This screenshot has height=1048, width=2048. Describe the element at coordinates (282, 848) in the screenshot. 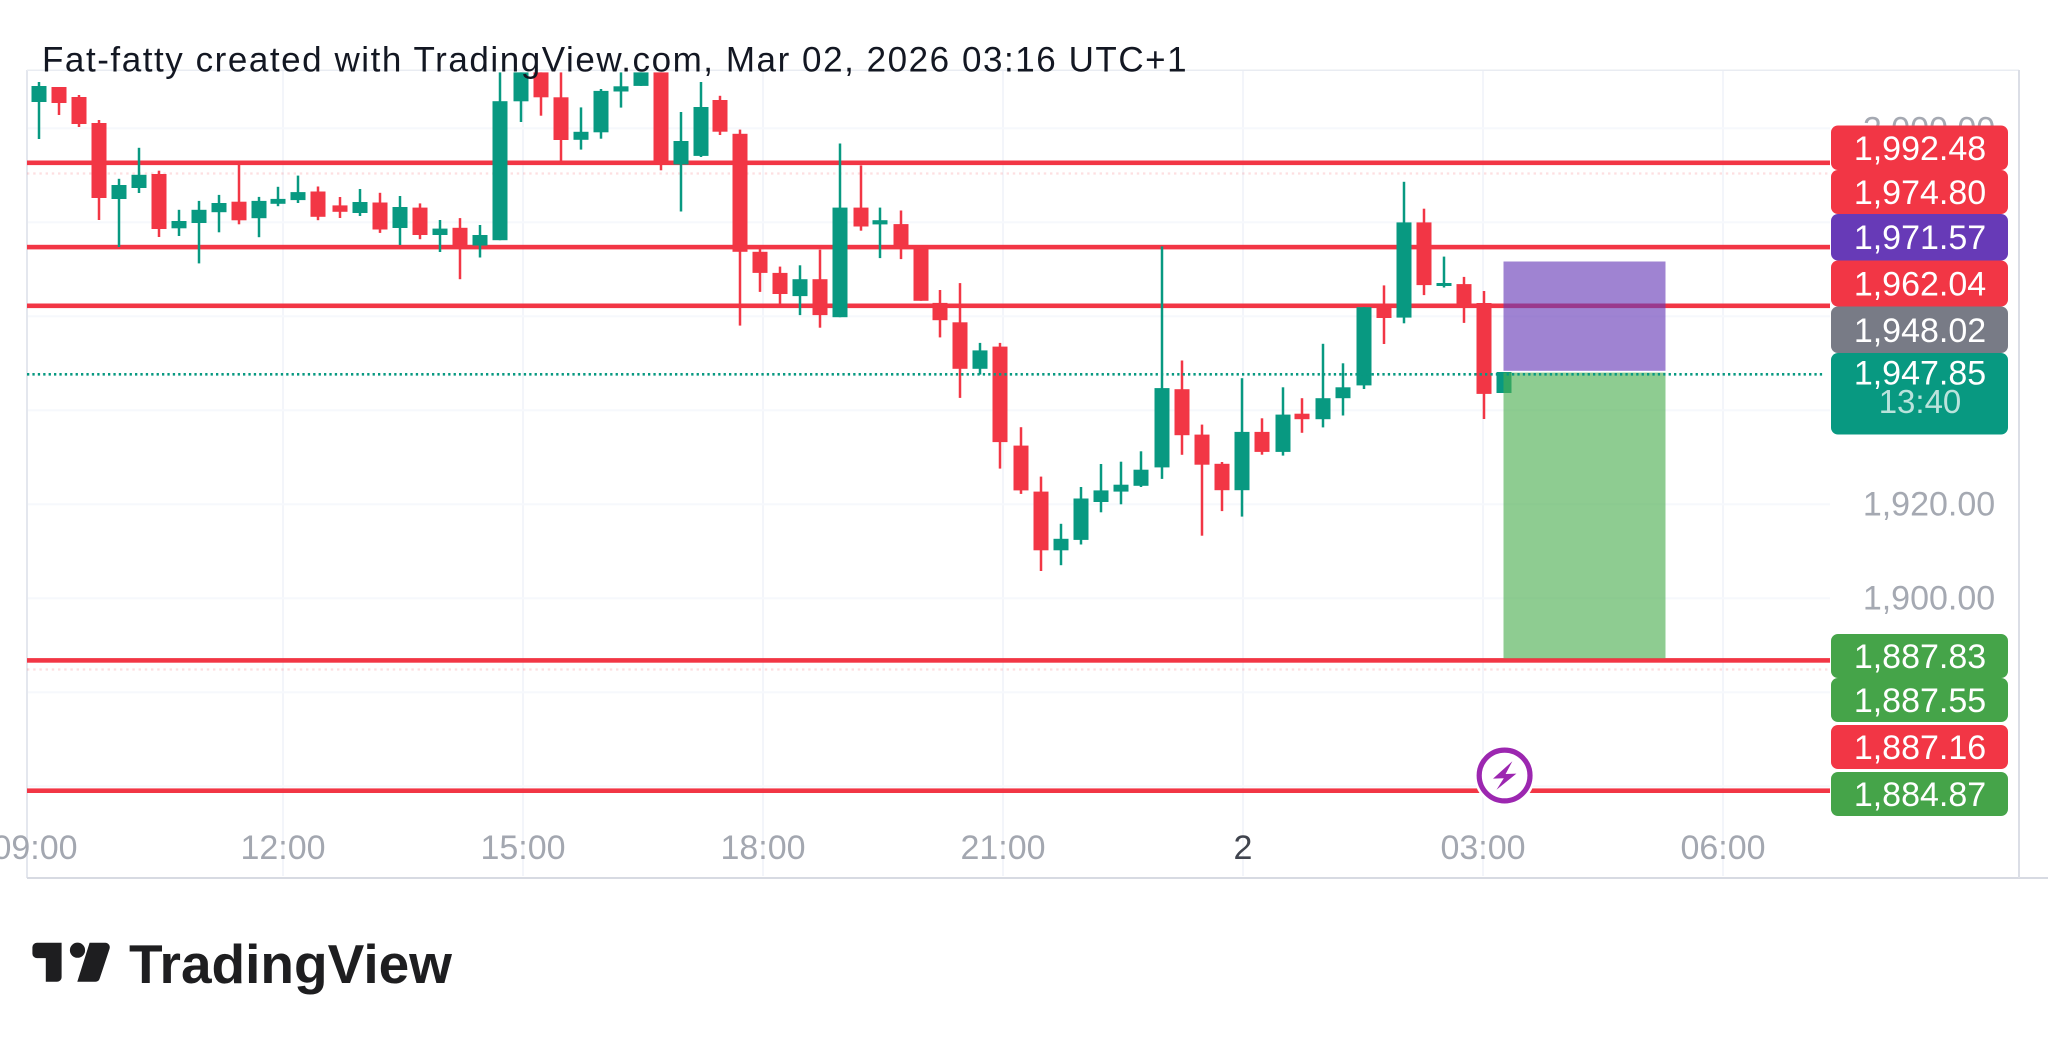

I see `svg-text: 12:00` at that location.